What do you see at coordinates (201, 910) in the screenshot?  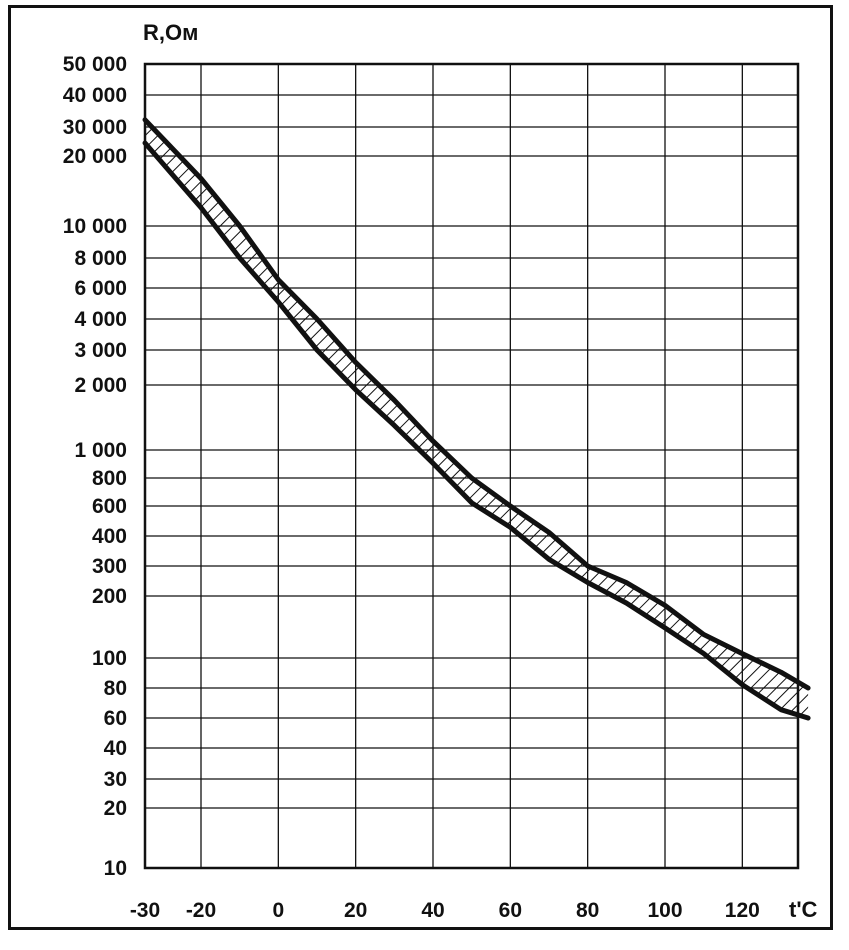 I see `x-tick-label-1: -20` at bounding box center [201, 910].